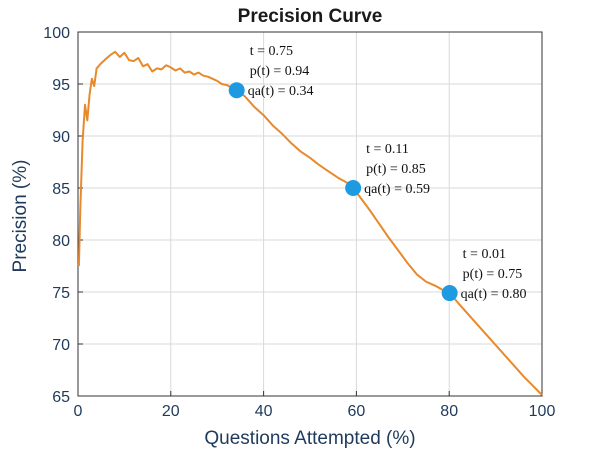  What do you see at coordinates (387, 149) in the screenshot?
I see `marker-annotation-line: t = 0.11` at bounding box center [387, 149].